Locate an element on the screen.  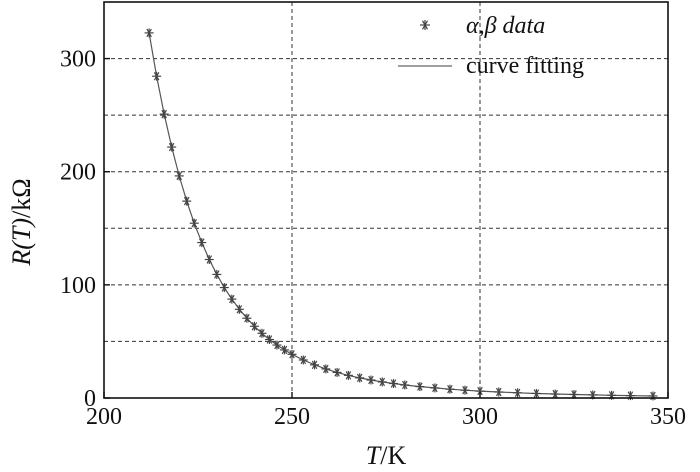
x-tick-label: 300 is located at coordinates (480, 417).